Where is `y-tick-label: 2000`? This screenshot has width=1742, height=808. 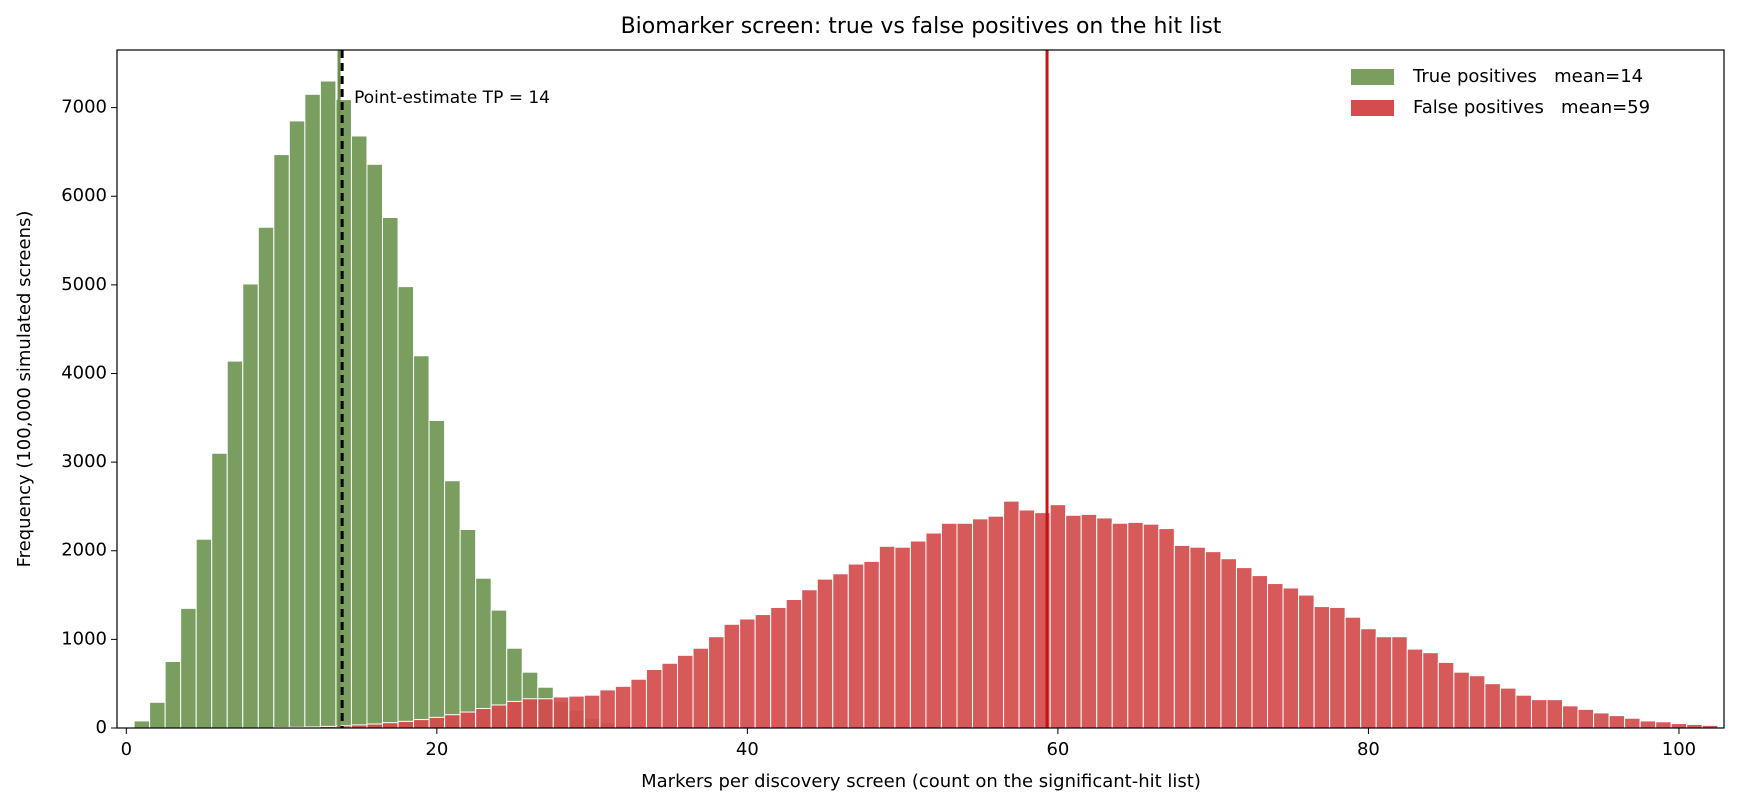 y-tick-label: 2000 is located at coordinates (84, 550).